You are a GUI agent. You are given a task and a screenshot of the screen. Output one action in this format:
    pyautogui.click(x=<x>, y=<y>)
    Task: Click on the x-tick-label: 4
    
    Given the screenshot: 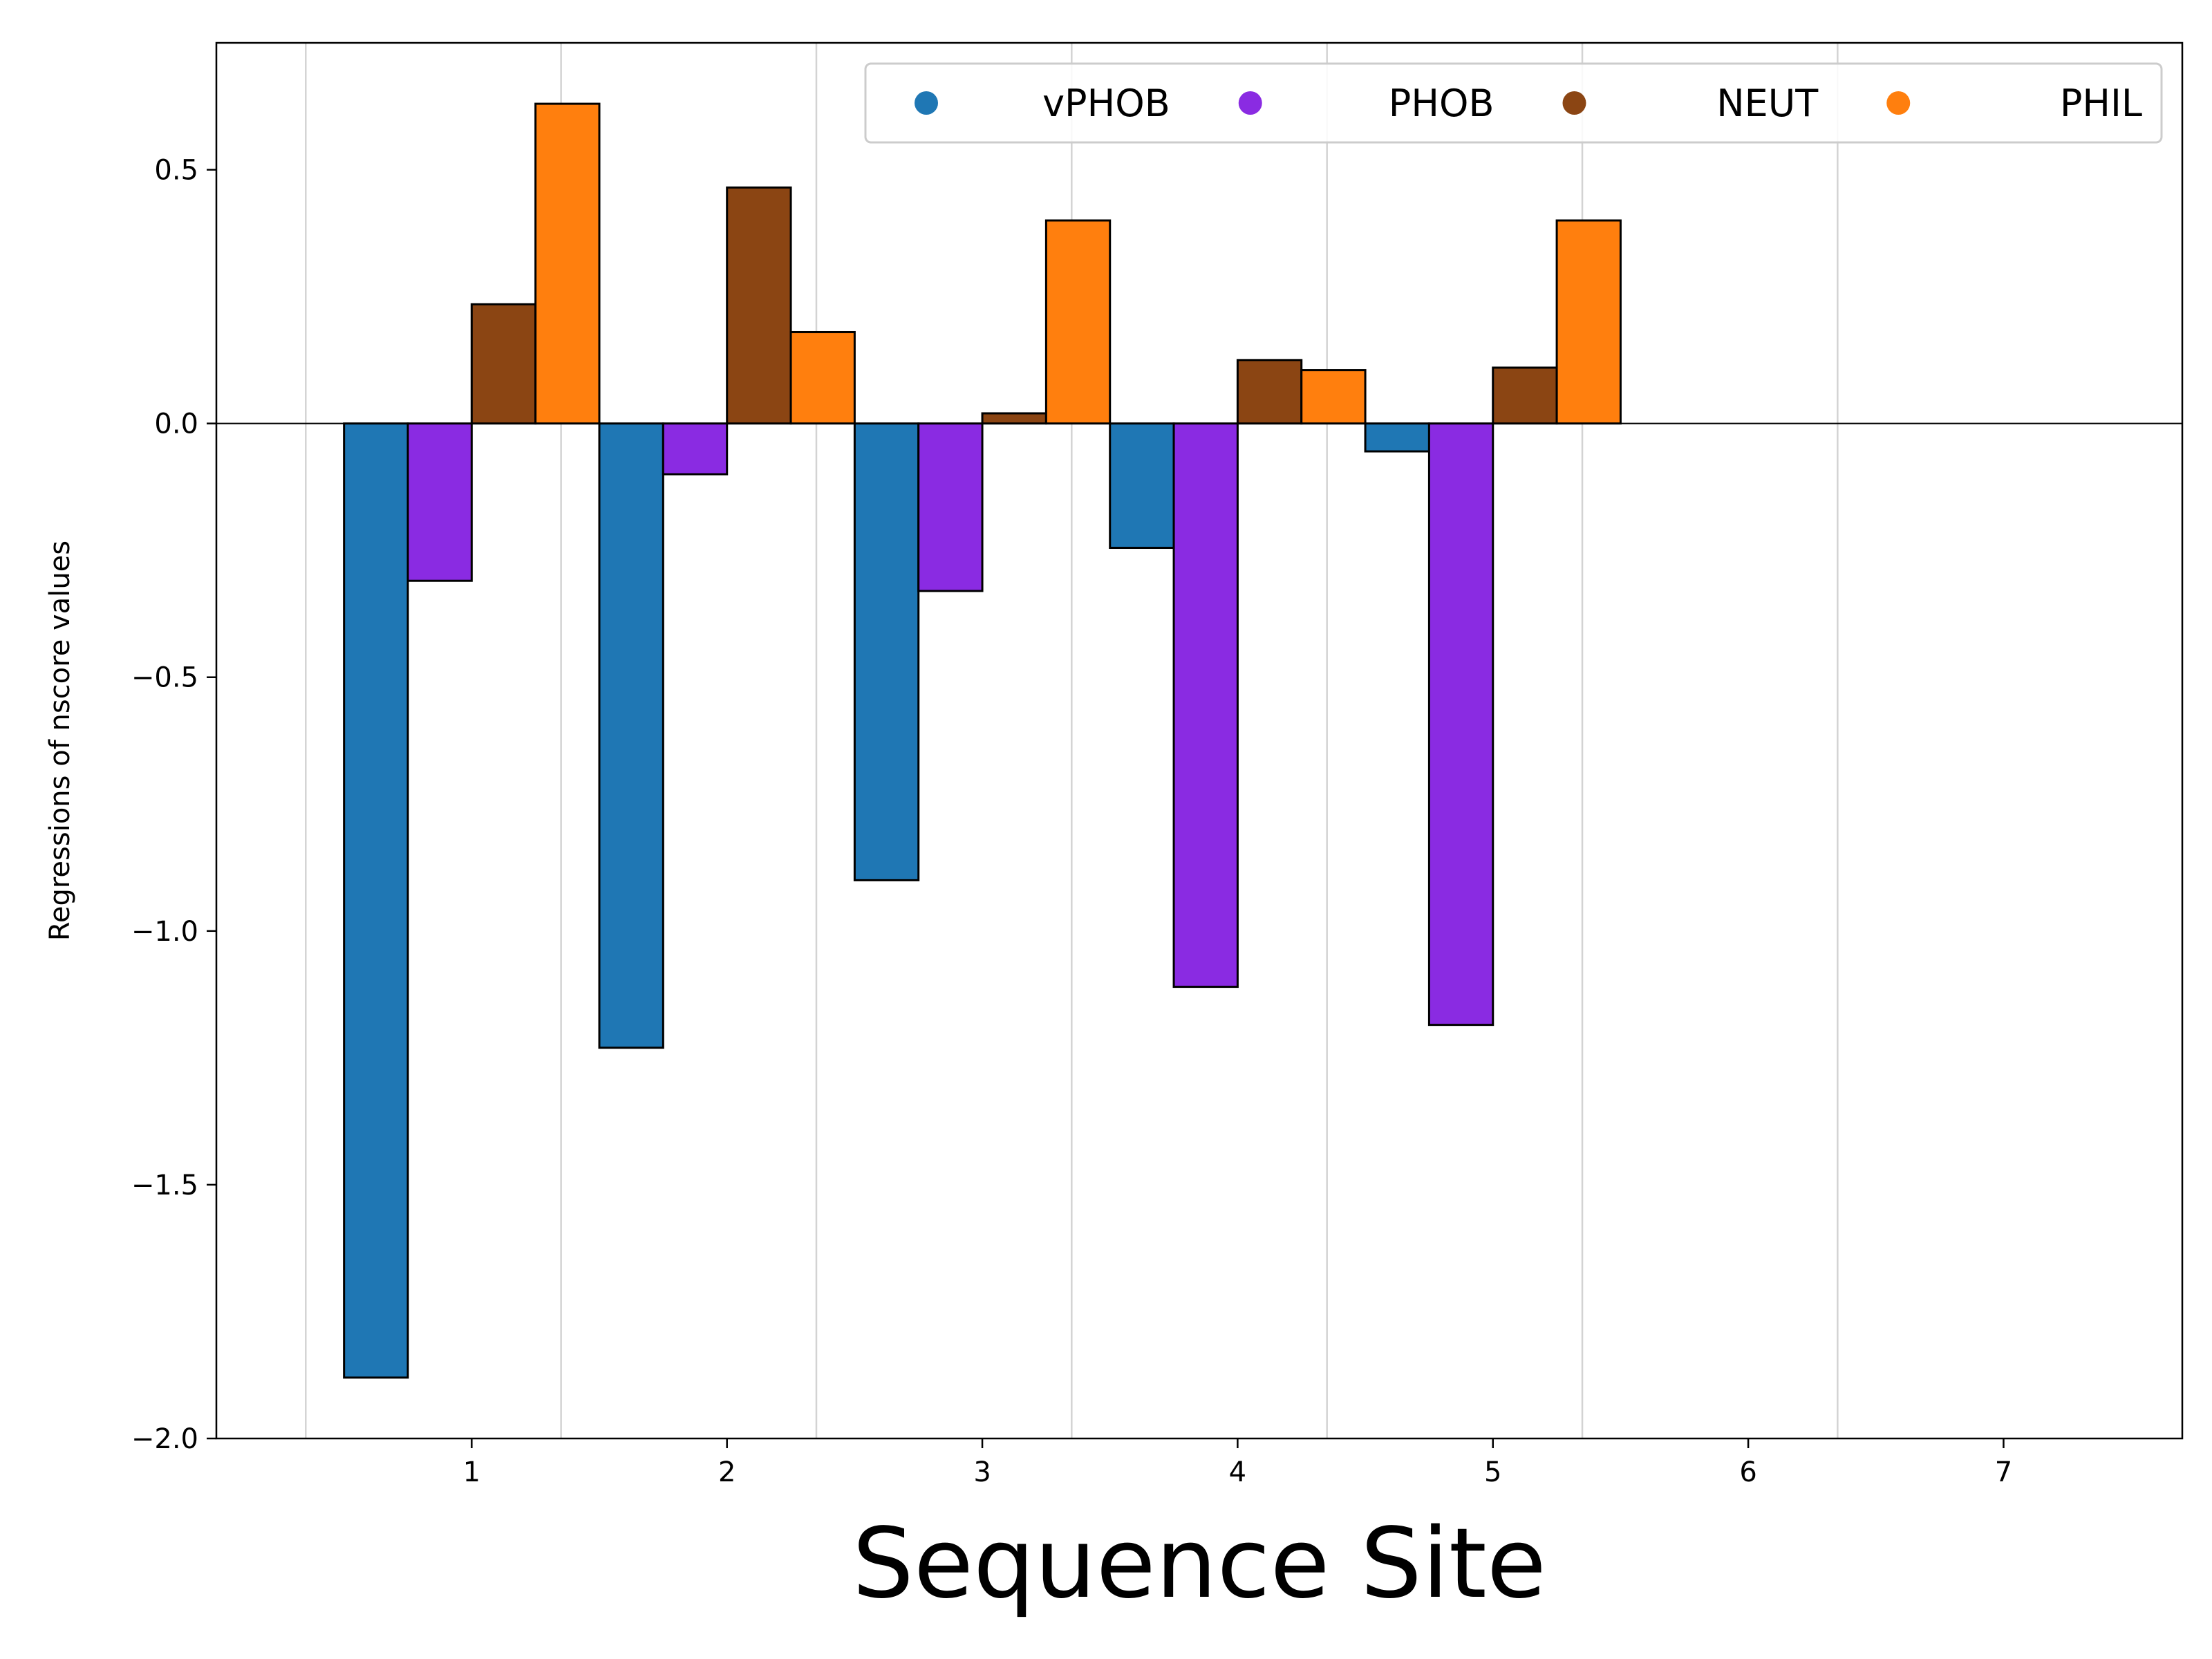 What is the action you would take?
    pyautogui.click(x=1237, y=1472)
    